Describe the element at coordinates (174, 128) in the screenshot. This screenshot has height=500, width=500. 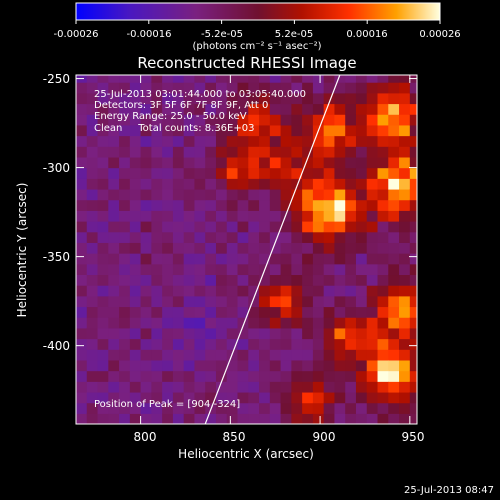
I see `clean-total-counts-text: Clean Total counts: 8.36E+03` at that location.